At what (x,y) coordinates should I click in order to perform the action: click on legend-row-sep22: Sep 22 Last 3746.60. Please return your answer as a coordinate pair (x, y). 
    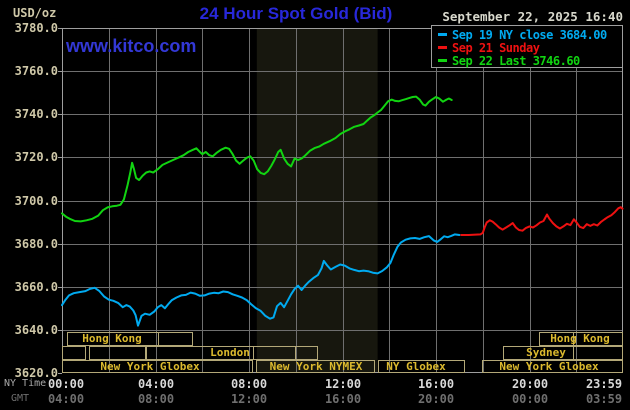
    Looking at the image, I should click on (527, 60).